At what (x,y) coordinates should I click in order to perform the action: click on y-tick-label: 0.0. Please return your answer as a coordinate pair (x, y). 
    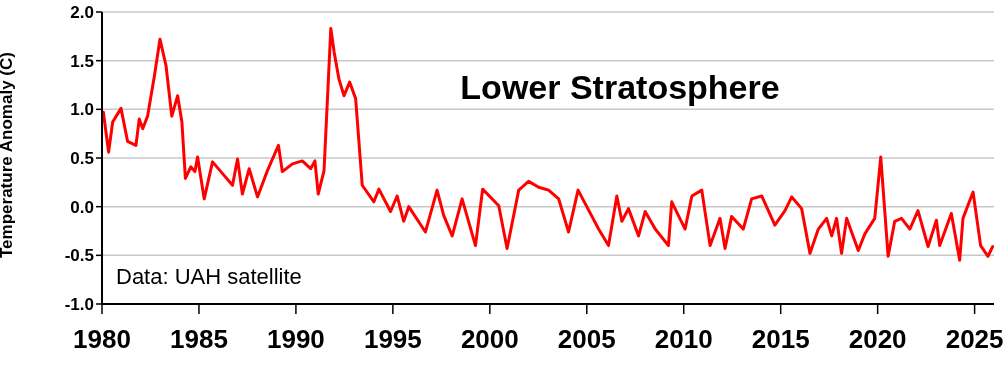
    Looking at the image, I should click on (82, 207).